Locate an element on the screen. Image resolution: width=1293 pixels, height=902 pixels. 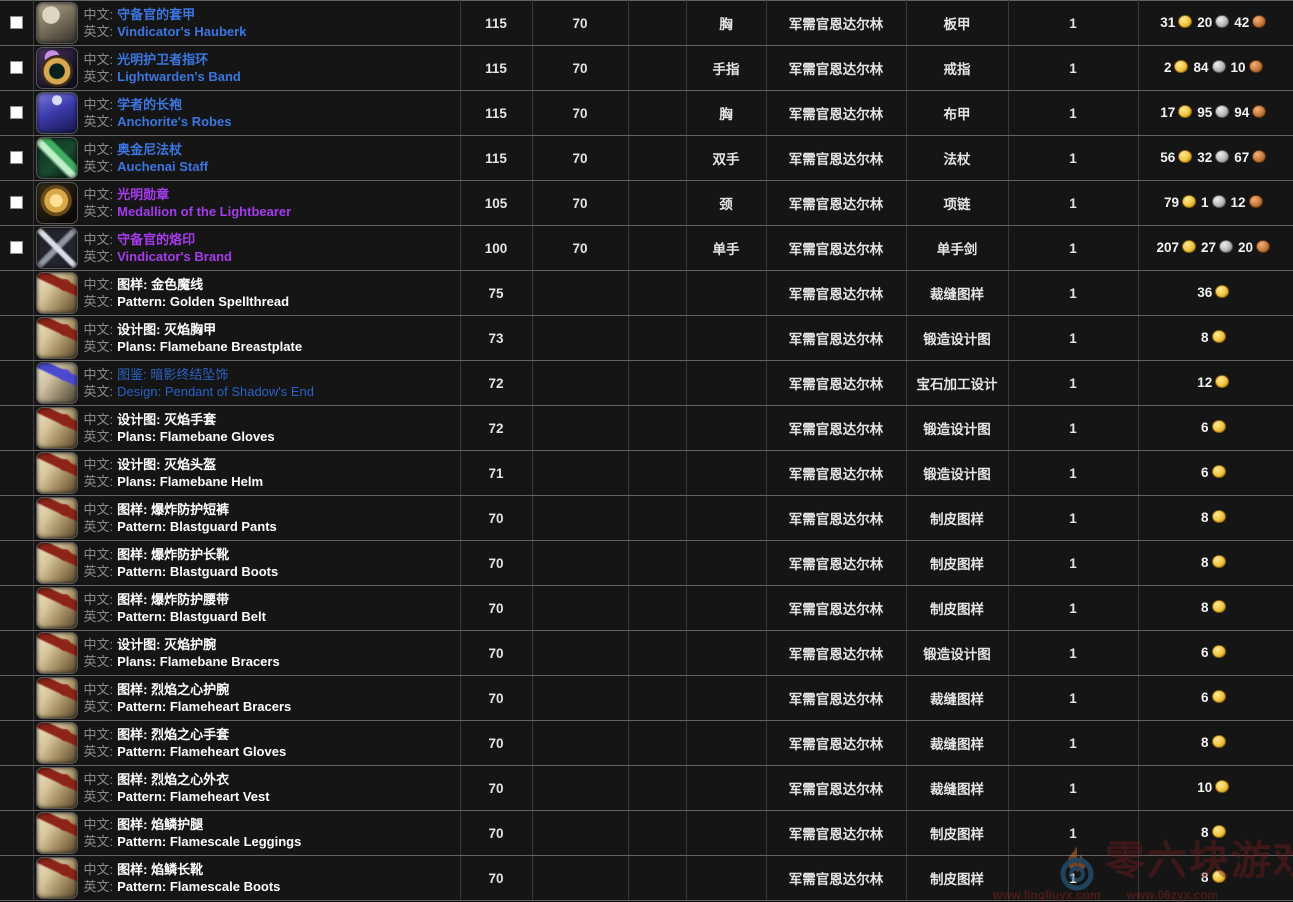
item-name-zh: 图样: 烈焰之心手套 is located at coordinates (173, 734).